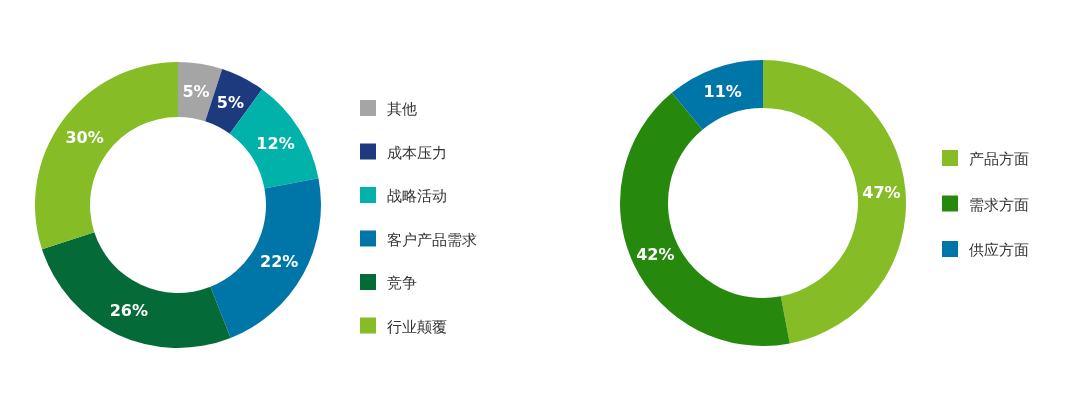 The height and width of the screenshot is (393, 1080). What do you see at coordinates (417, 326) in the screenshot?
I see `legend-label: 行业颠覆` at bounding box center [417, 326].